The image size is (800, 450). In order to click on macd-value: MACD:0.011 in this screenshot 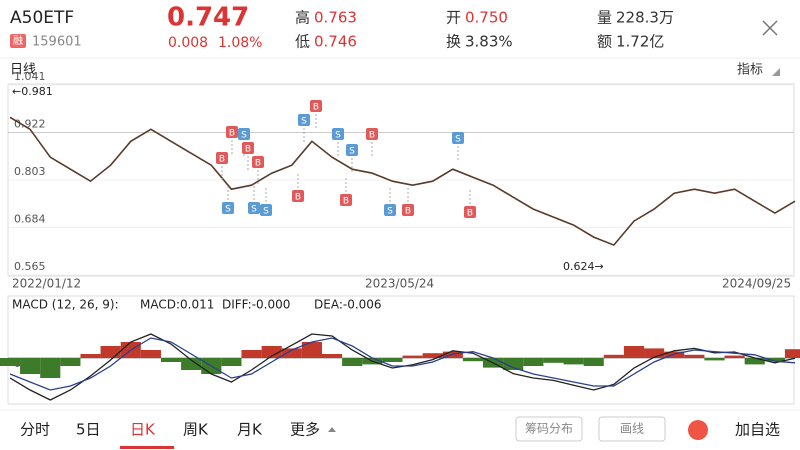, I will do `click(177, 305)`.